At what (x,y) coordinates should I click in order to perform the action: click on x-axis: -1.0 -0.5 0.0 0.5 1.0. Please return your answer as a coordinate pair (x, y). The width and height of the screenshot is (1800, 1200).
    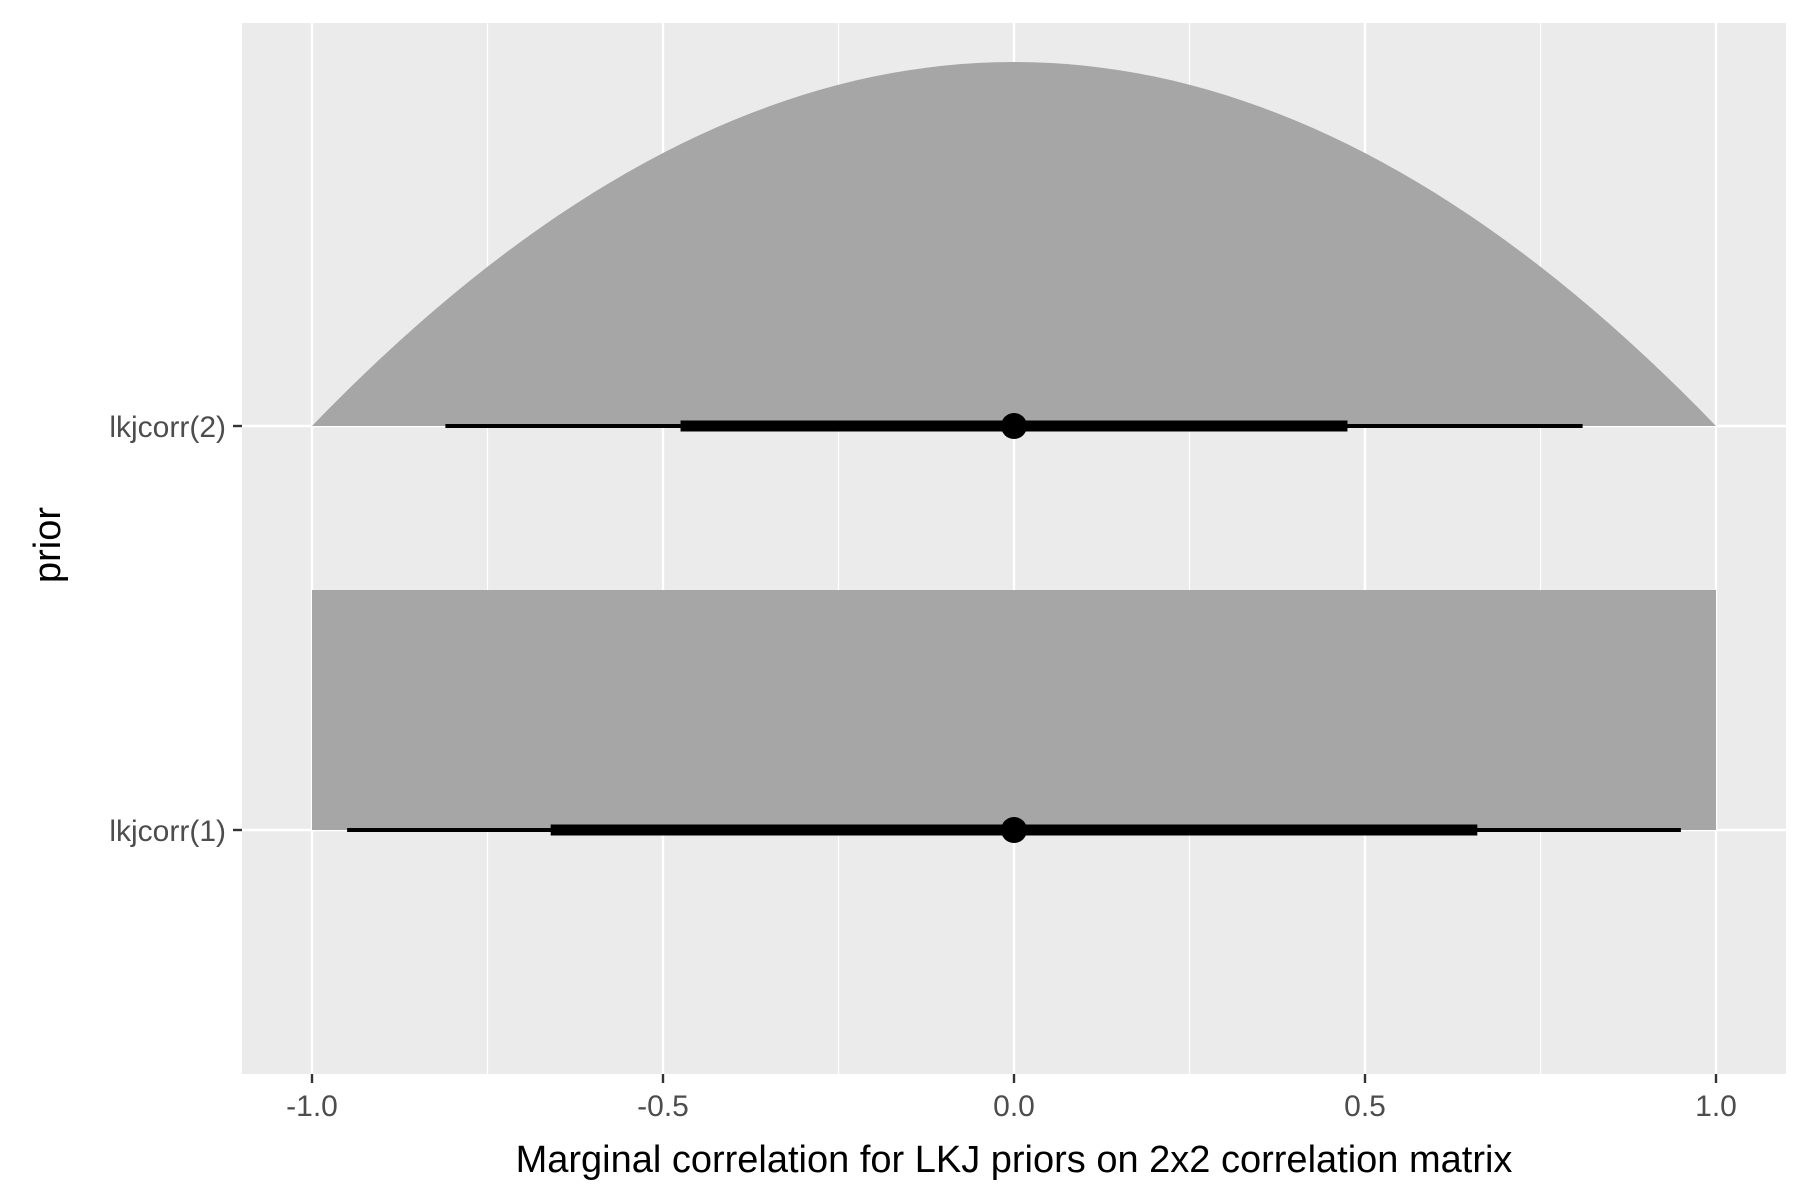
    Looking at the image, I should click on (1011, 1098).